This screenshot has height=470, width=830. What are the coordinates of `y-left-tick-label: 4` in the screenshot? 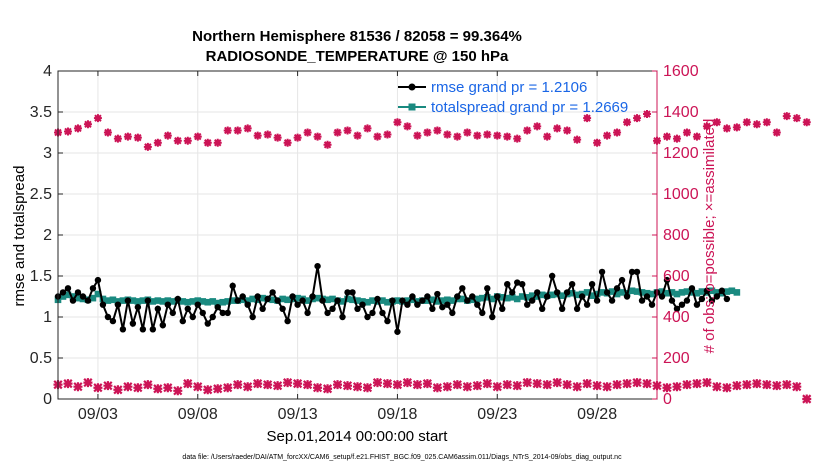 It's located at (47, 71).